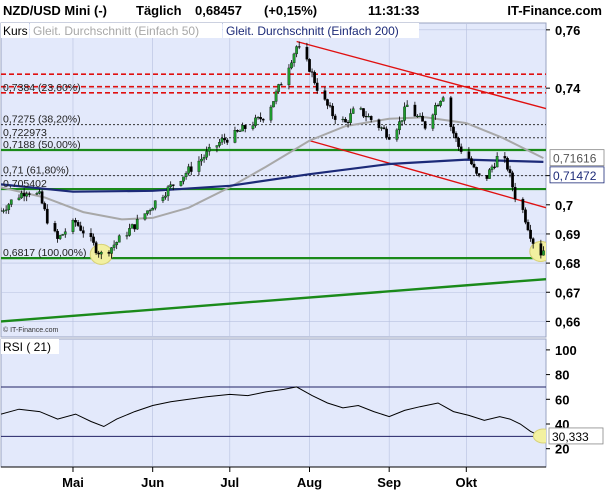 This screenshot has width=605, height=494. I want to click on x-axis-label: Okt, so click(466, 482).